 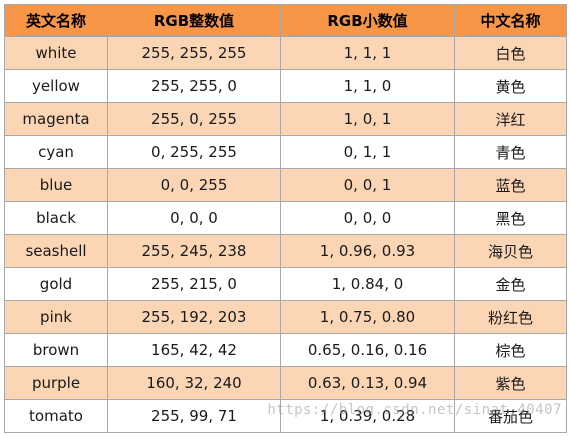 I want to click on cell-rgb-integer: 0, 0, 255, so click(x=194, y=185).